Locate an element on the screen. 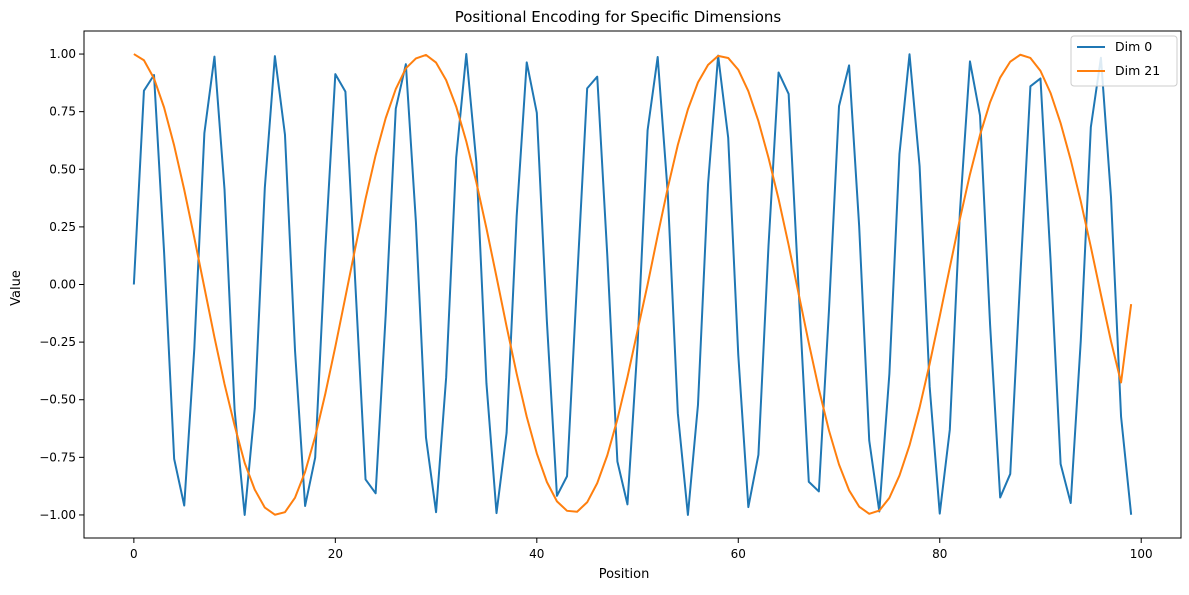 This screenshot has height=595, width=1189. legend-box is located at coordinates (1124, 61).